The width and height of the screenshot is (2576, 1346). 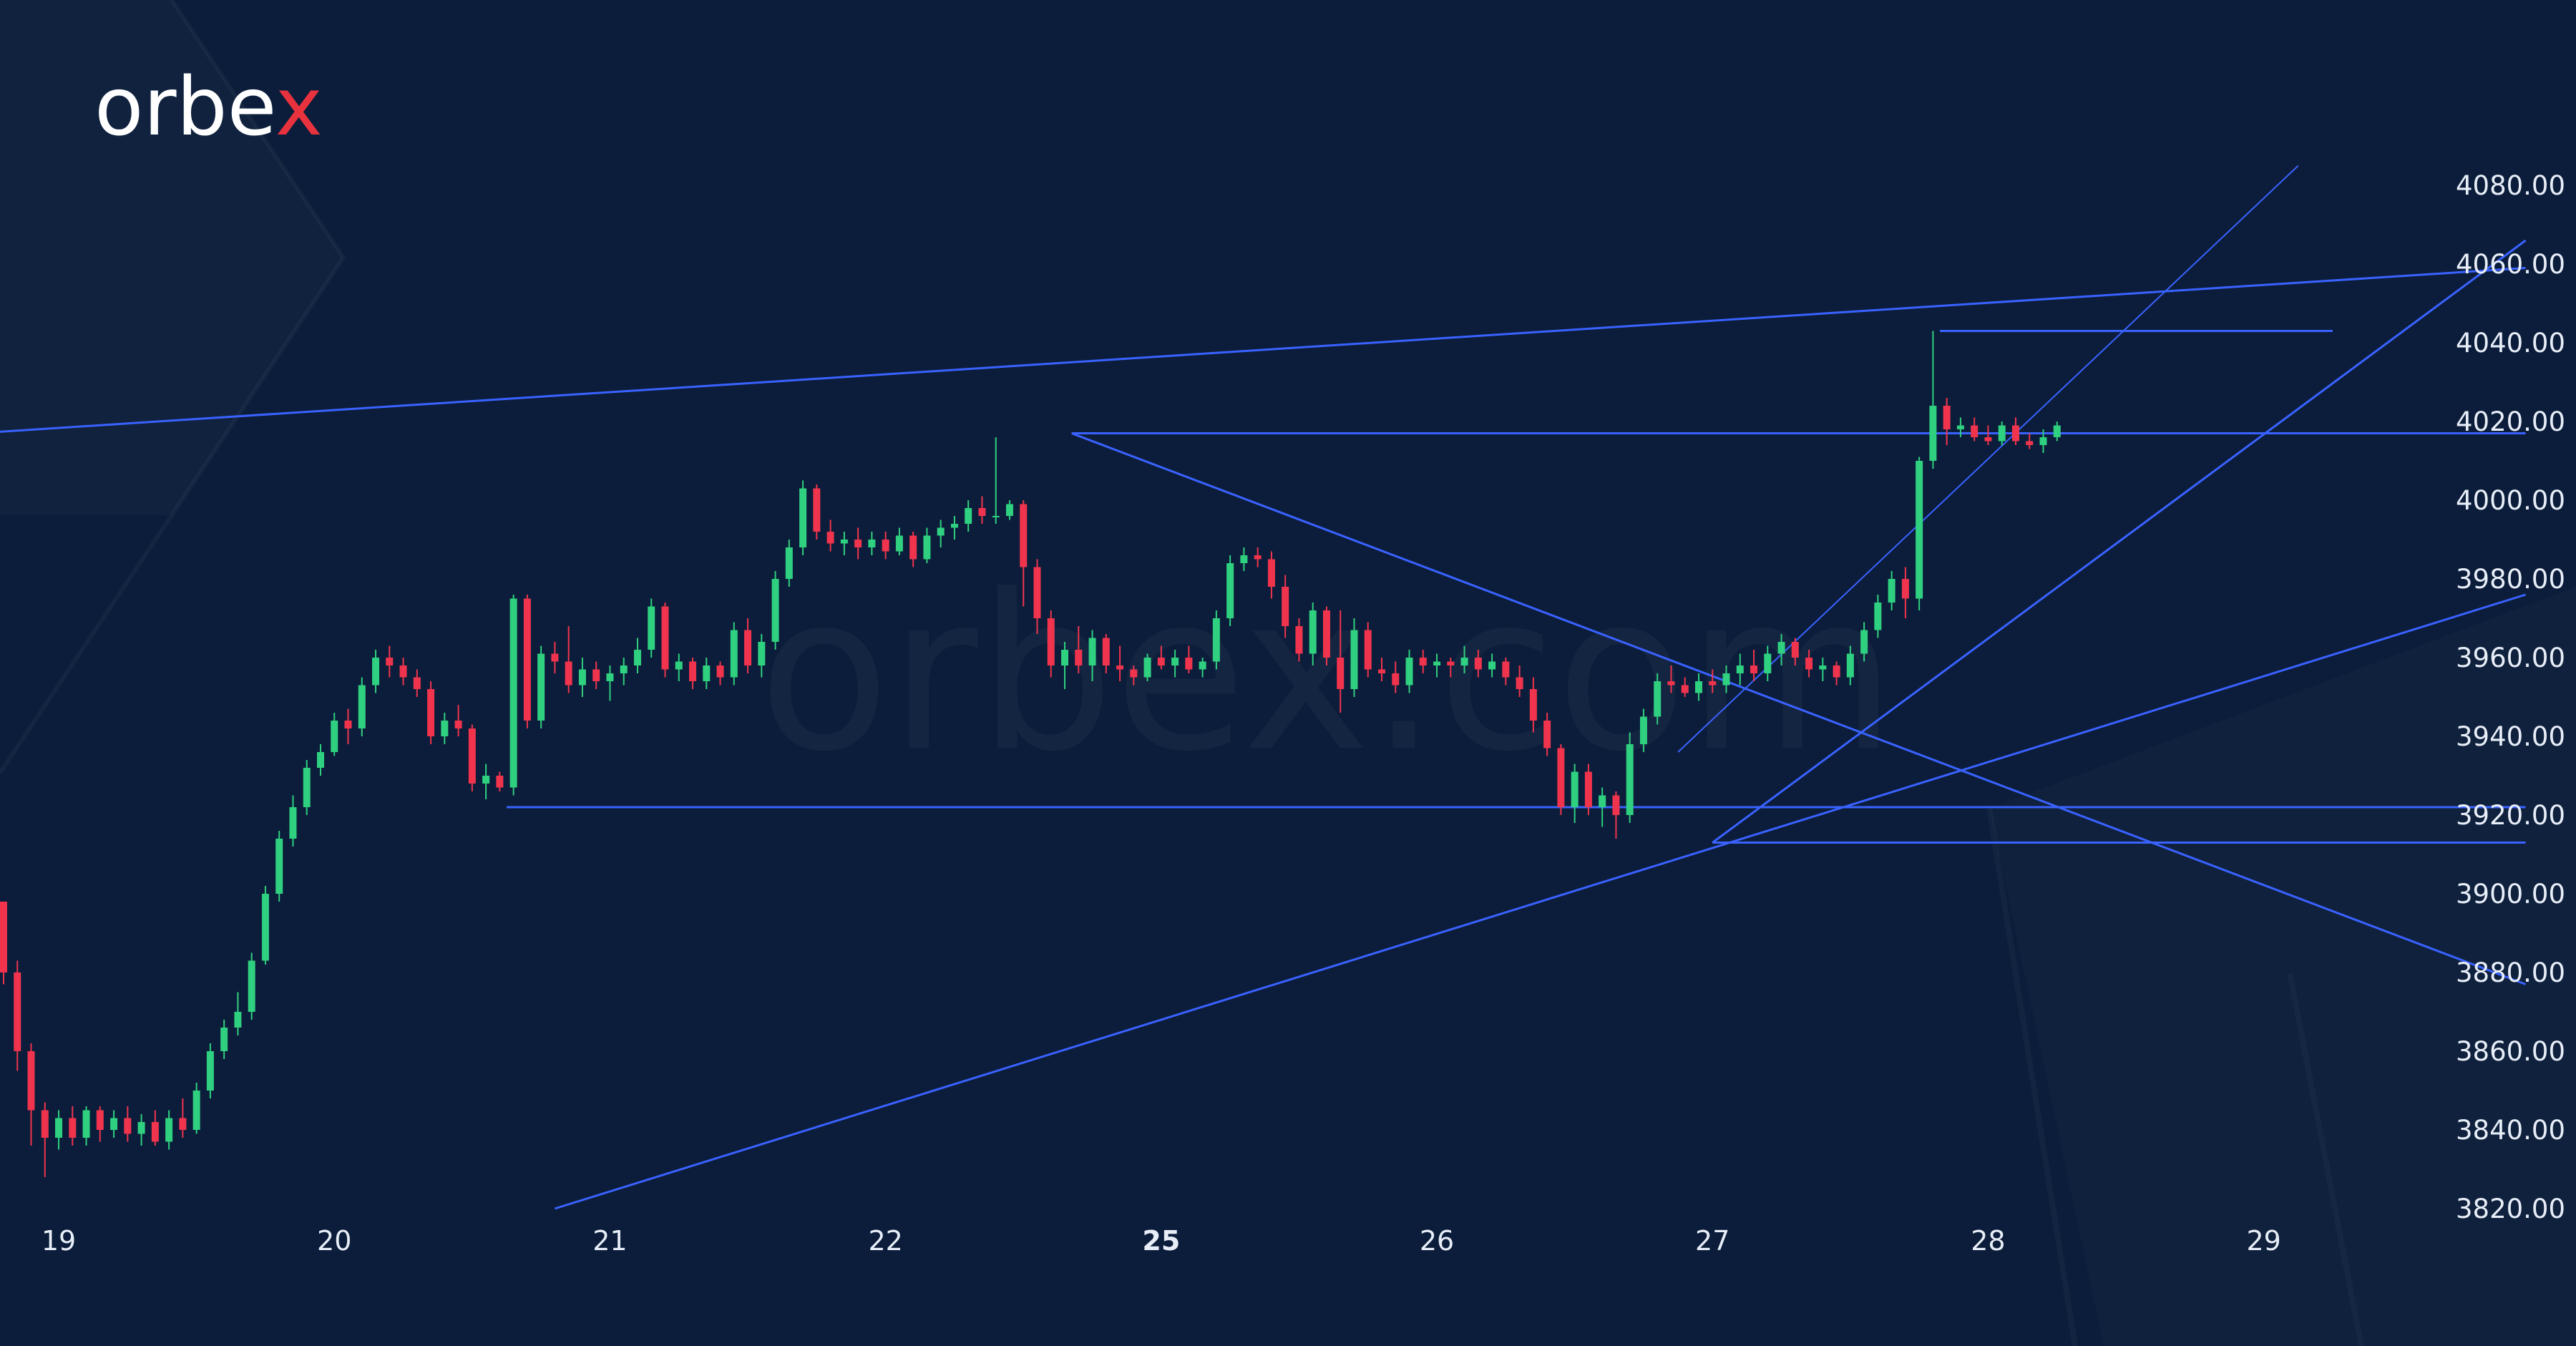 I want to click on price-tick-label: 3900.00, so click(x=2510, y=894).